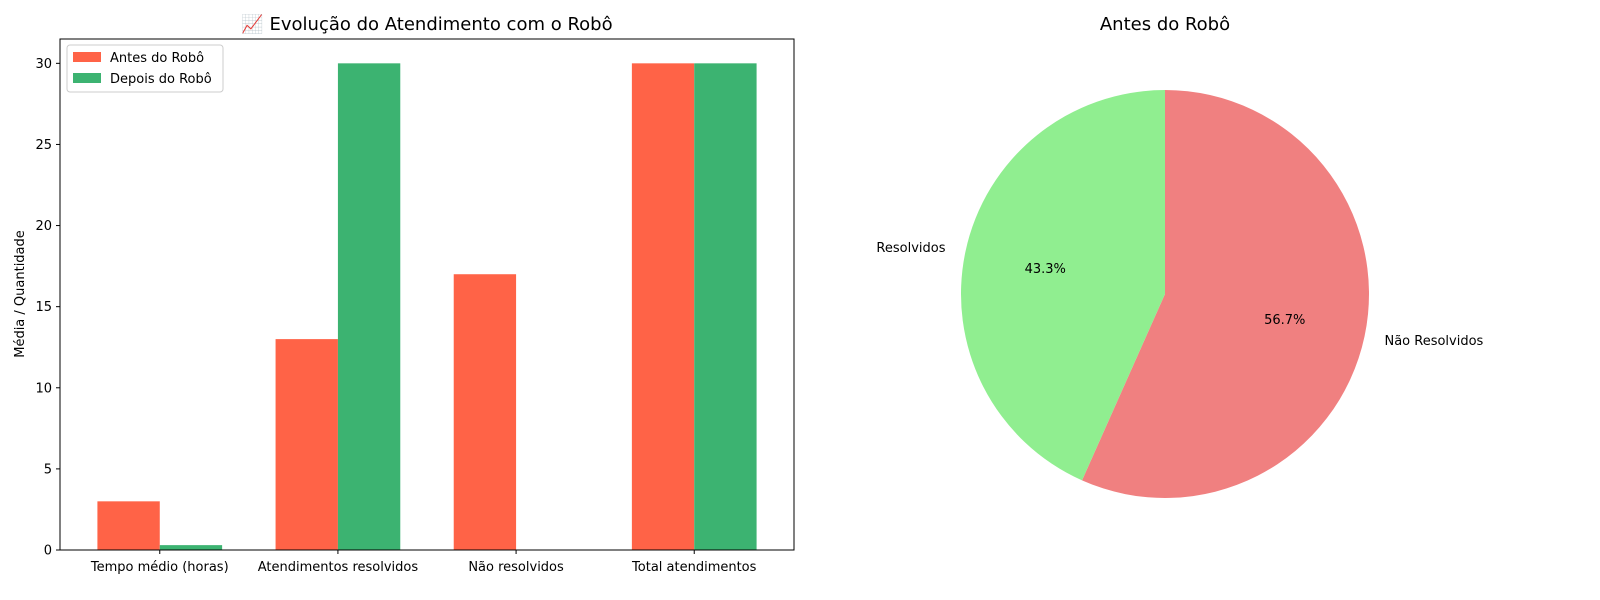 This screenshot has width=1600, height=600. Describe the element at coordinates (338, 567) in the screenshot. I see `x-tick-label: Atendimentos resolvidos` at that location.